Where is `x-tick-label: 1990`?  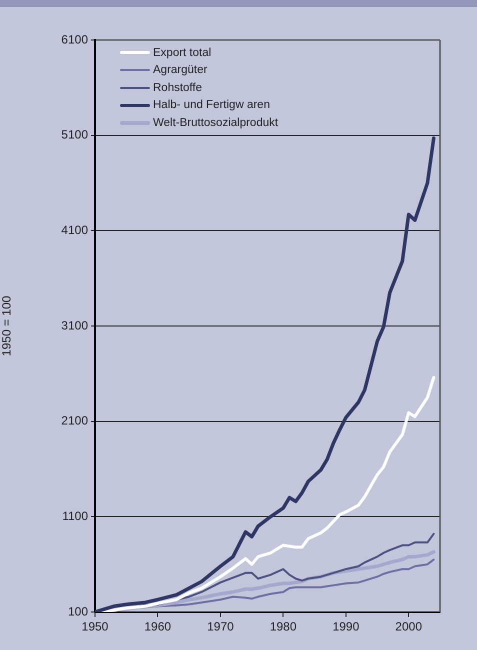 x-tick-label: 1990 is located at coordinates (346, 627).